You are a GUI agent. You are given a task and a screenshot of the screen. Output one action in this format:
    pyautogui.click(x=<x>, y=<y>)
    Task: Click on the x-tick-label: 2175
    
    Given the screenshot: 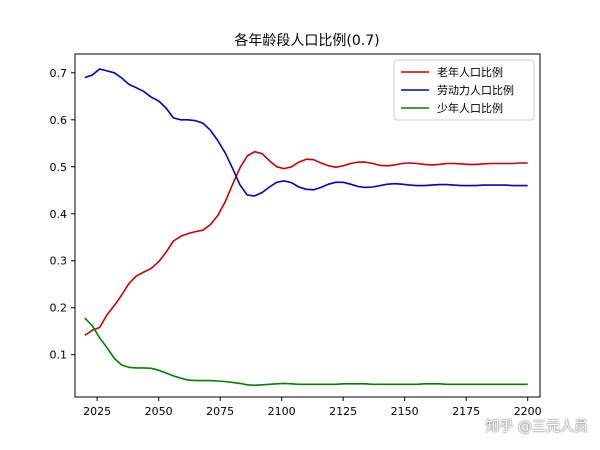 What is the action you would take?
    pyautogui.click(x=466, y=411)
    